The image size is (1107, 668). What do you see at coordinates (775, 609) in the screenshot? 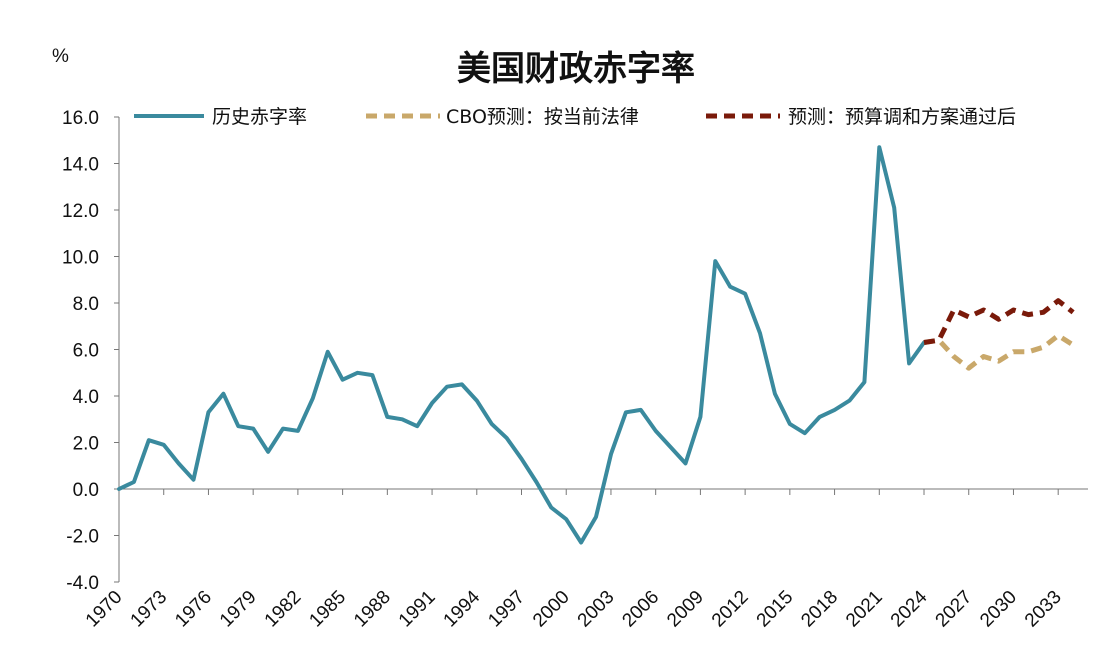
I see `x-tick-label: 2015` at bounding box center [775, 609].